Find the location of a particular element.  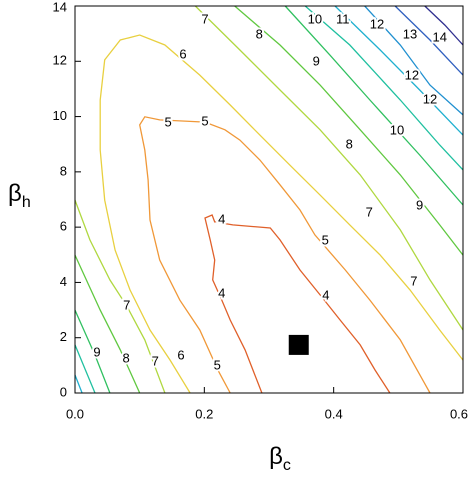

y-tick-label: 2 is located at coordinates (63, 336).